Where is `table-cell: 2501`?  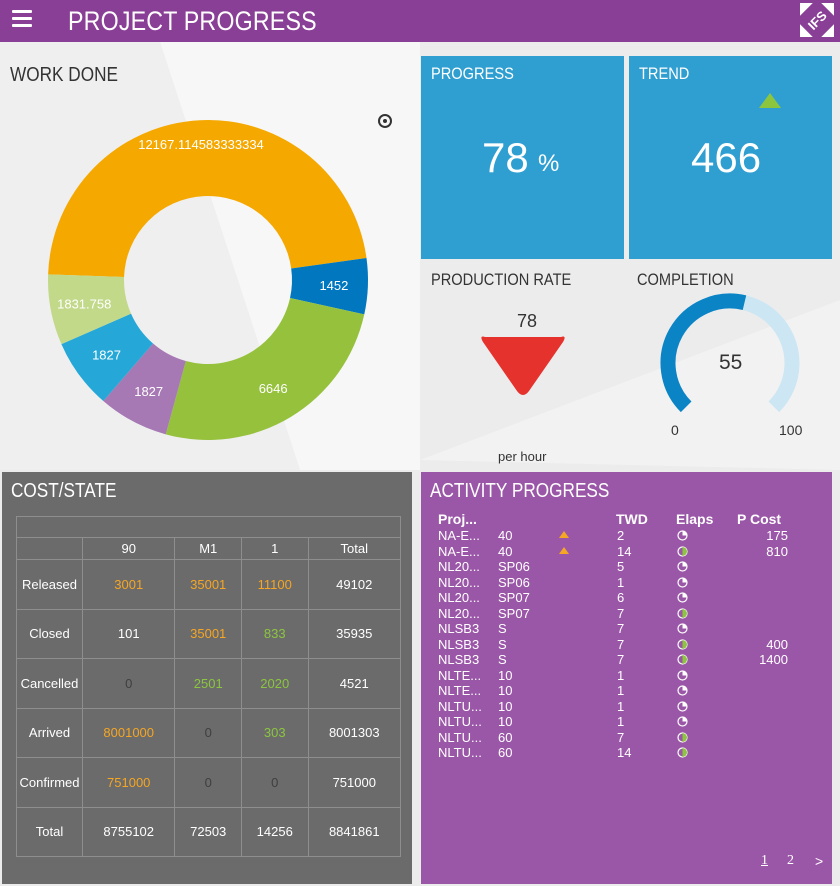 table-cell: 2501 is located at coordinates (208, 683).